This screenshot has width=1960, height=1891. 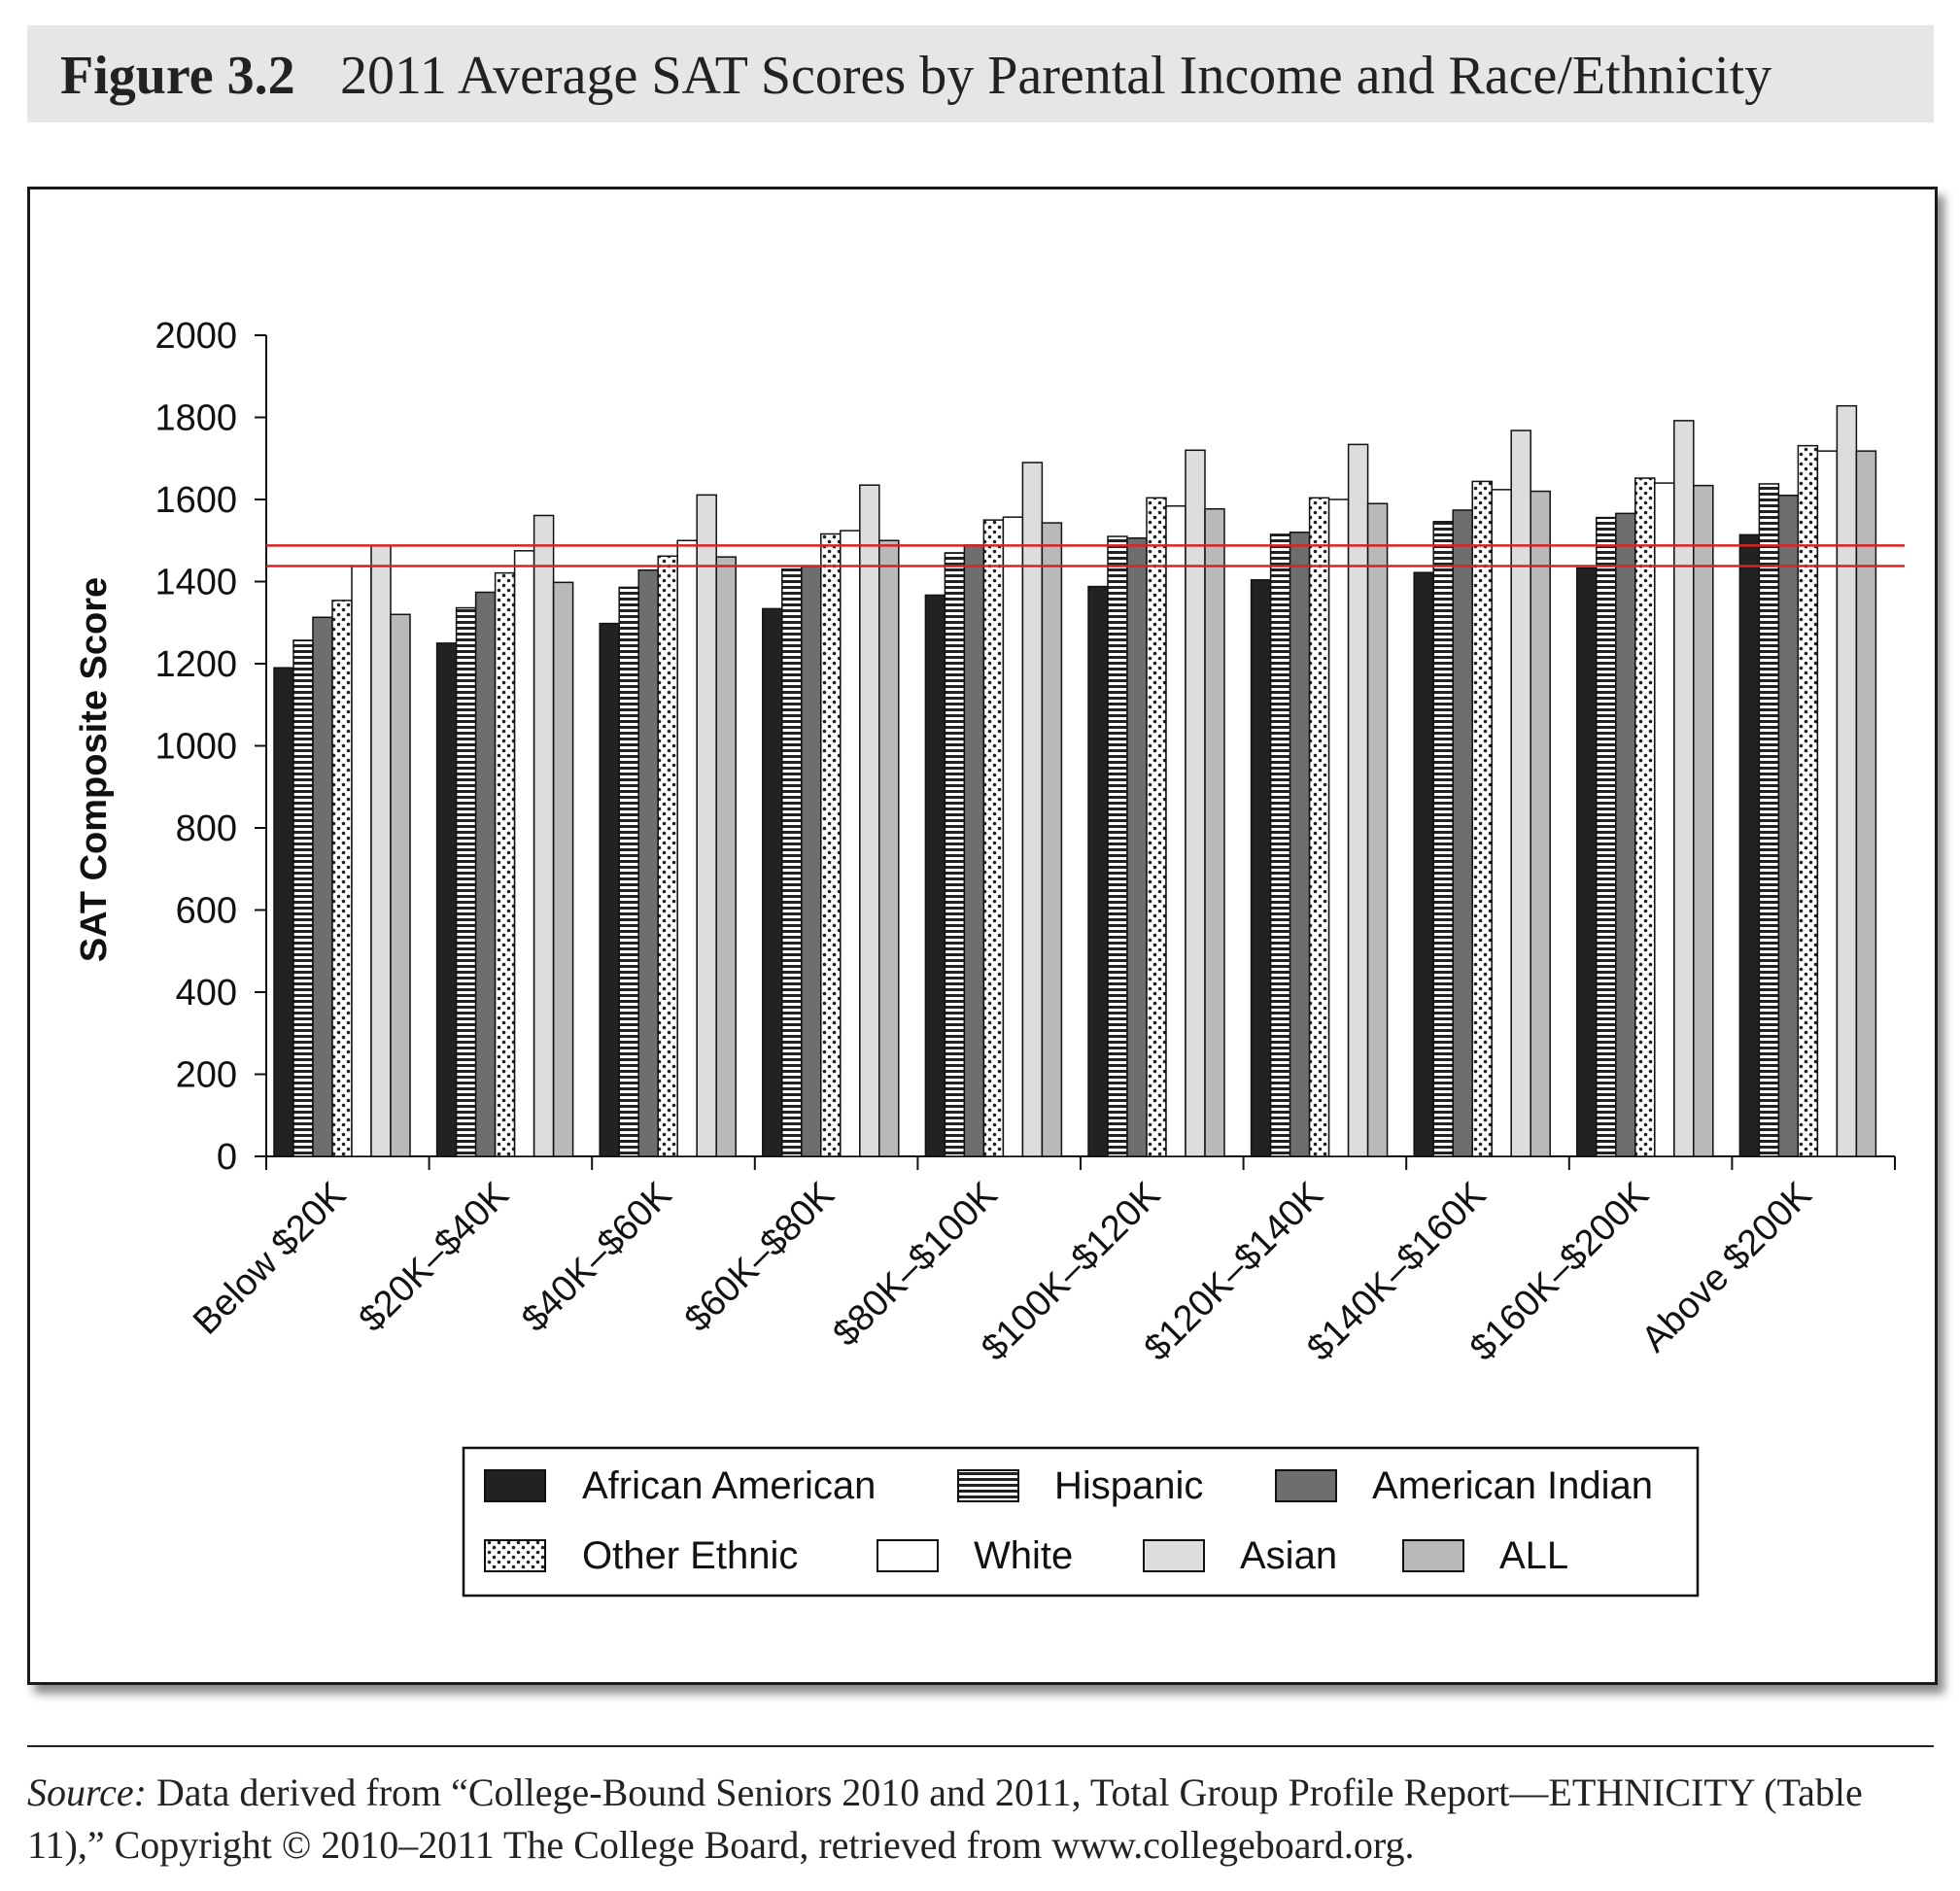 What do you see at coordinates (206, 911) in the screenshot?
I see `y-tick-label: 600` at bounding box center [206, 911].